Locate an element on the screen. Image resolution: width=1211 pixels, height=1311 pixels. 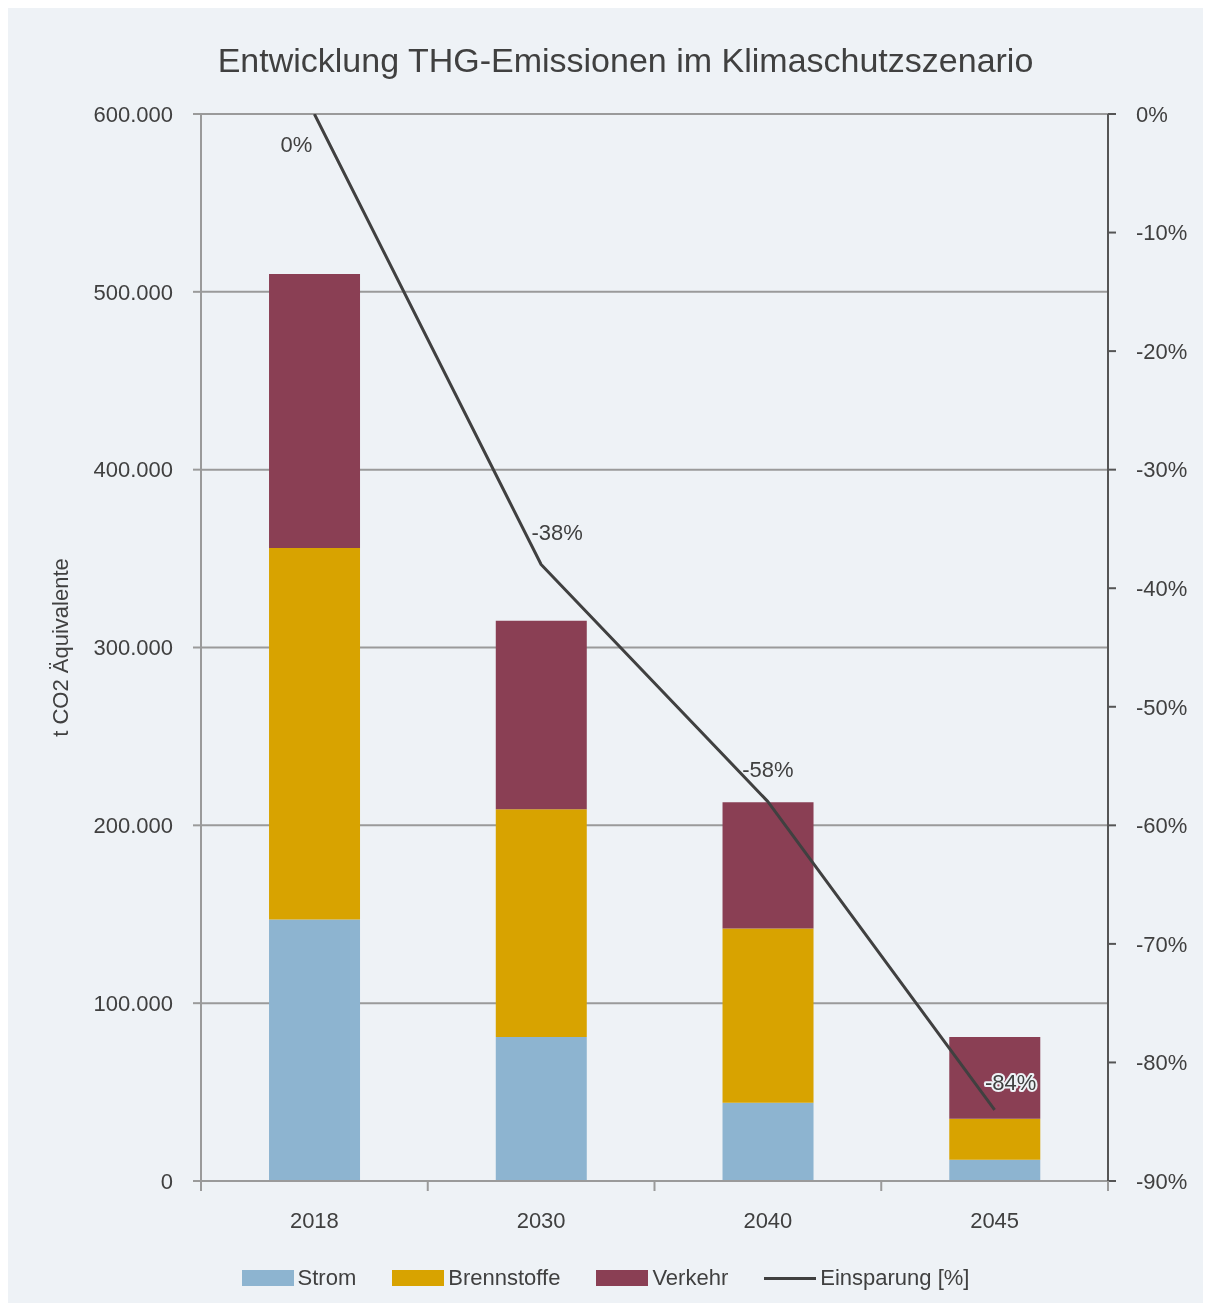
x-tick-label: 2018 is located at coordinates (314, 1220).